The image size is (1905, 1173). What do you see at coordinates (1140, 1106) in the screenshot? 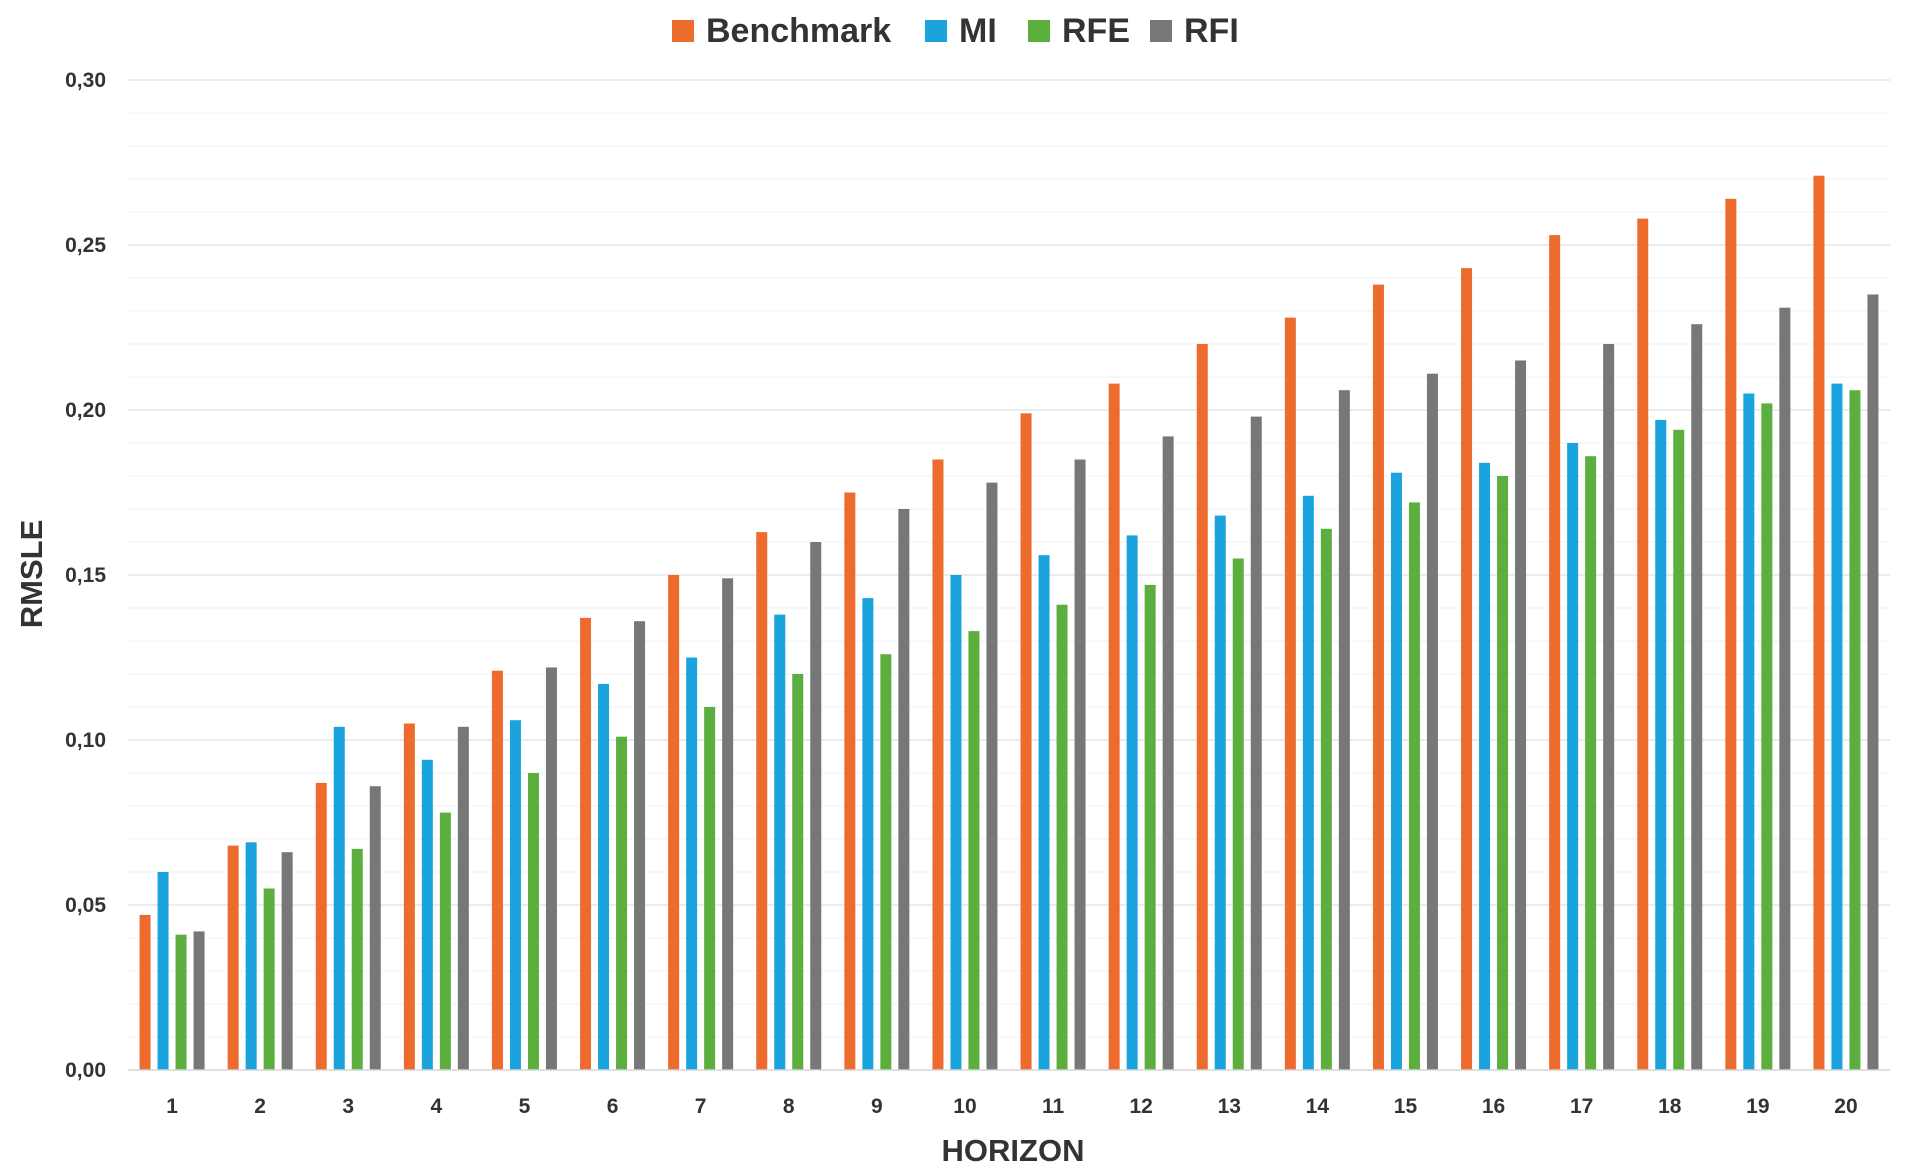
I see `x-tick-label: 12` at bounding box center [1140, 1106].